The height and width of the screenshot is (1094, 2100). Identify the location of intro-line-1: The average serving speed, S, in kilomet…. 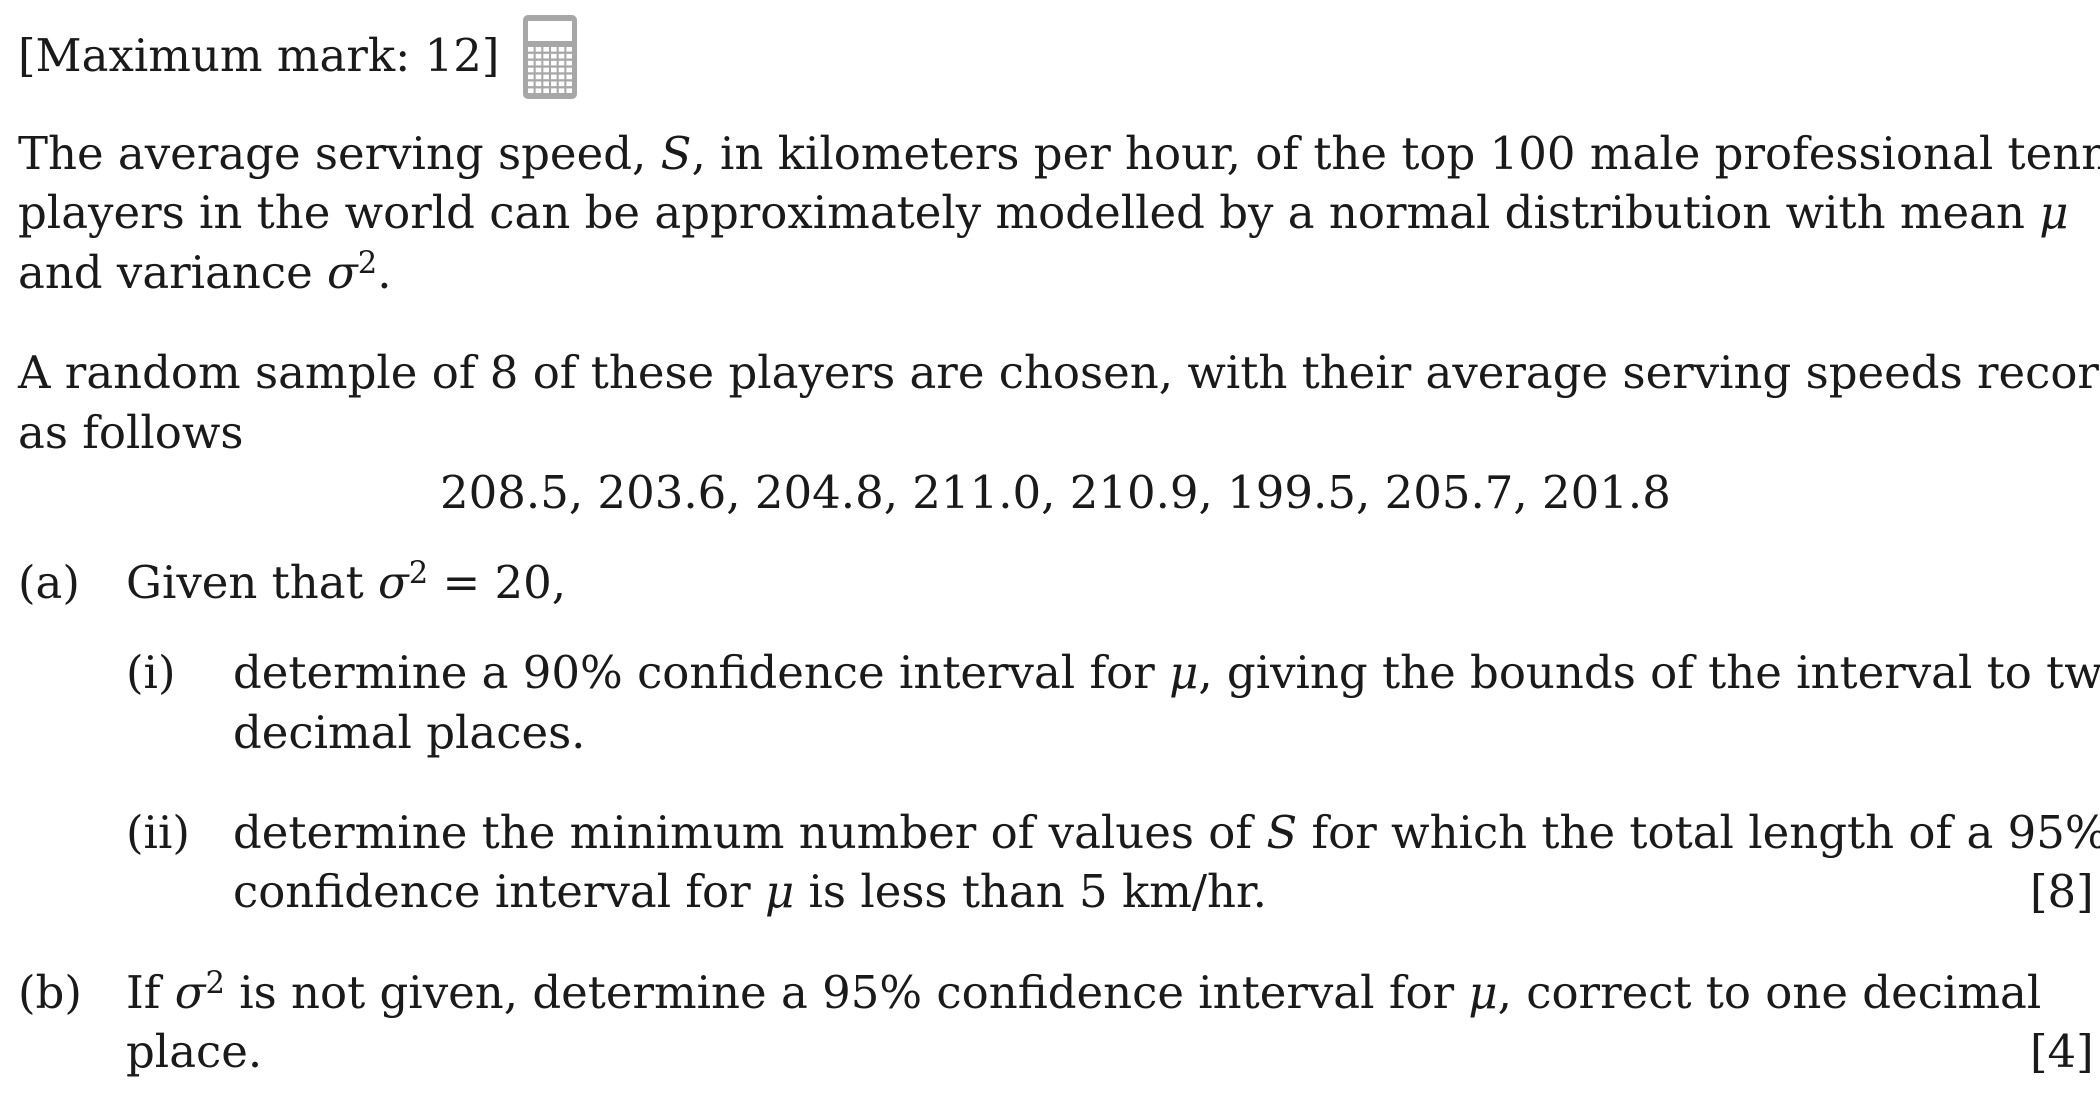
(1059, 153).